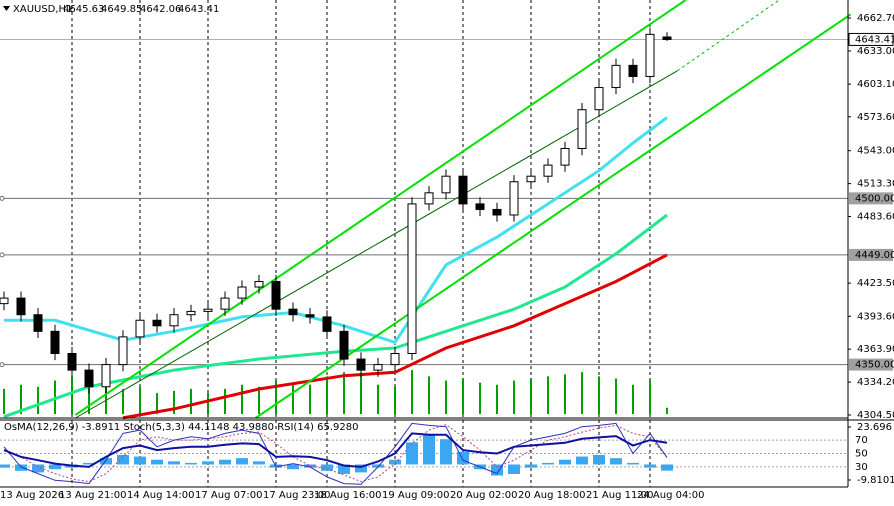  Describe the element at coordinates (875, 316) in the screenshot. I see `y-tick-label: 4393.60` at that location.